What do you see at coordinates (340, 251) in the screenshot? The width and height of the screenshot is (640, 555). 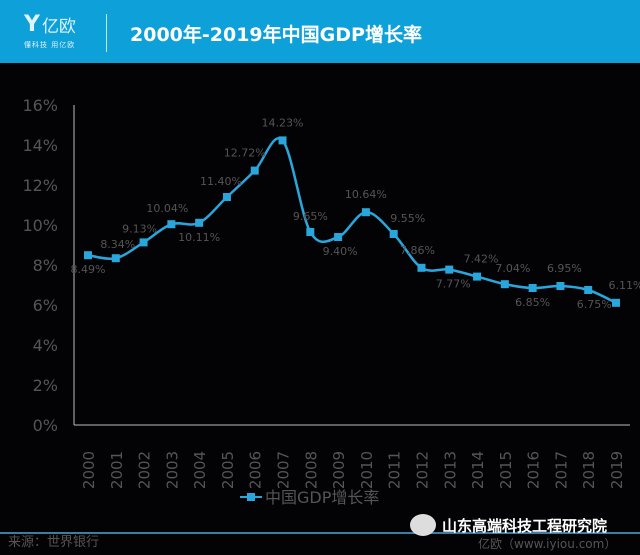 I see `data-label: 9.40%` at bounding box center [340, 251].